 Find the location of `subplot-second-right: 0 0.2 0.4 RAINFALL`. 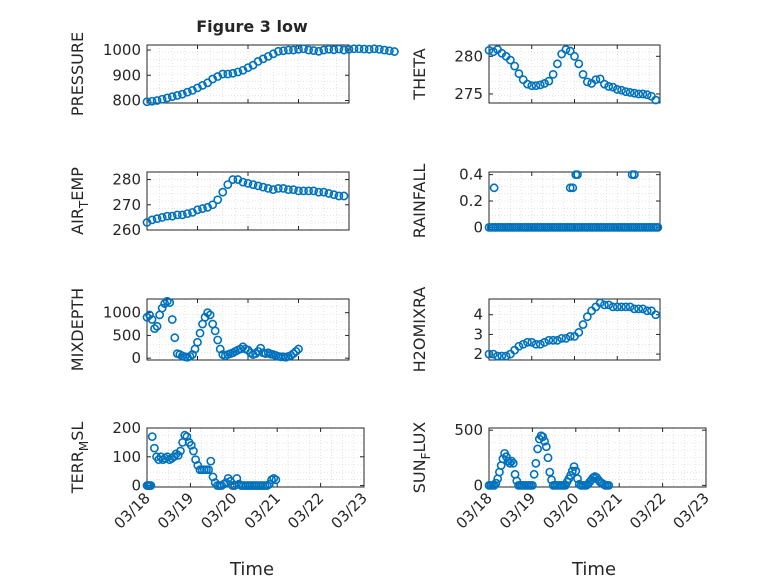

subplot-second-right: 0 0.2 0.4 RAINFALL is located at coordinates (536, 201).